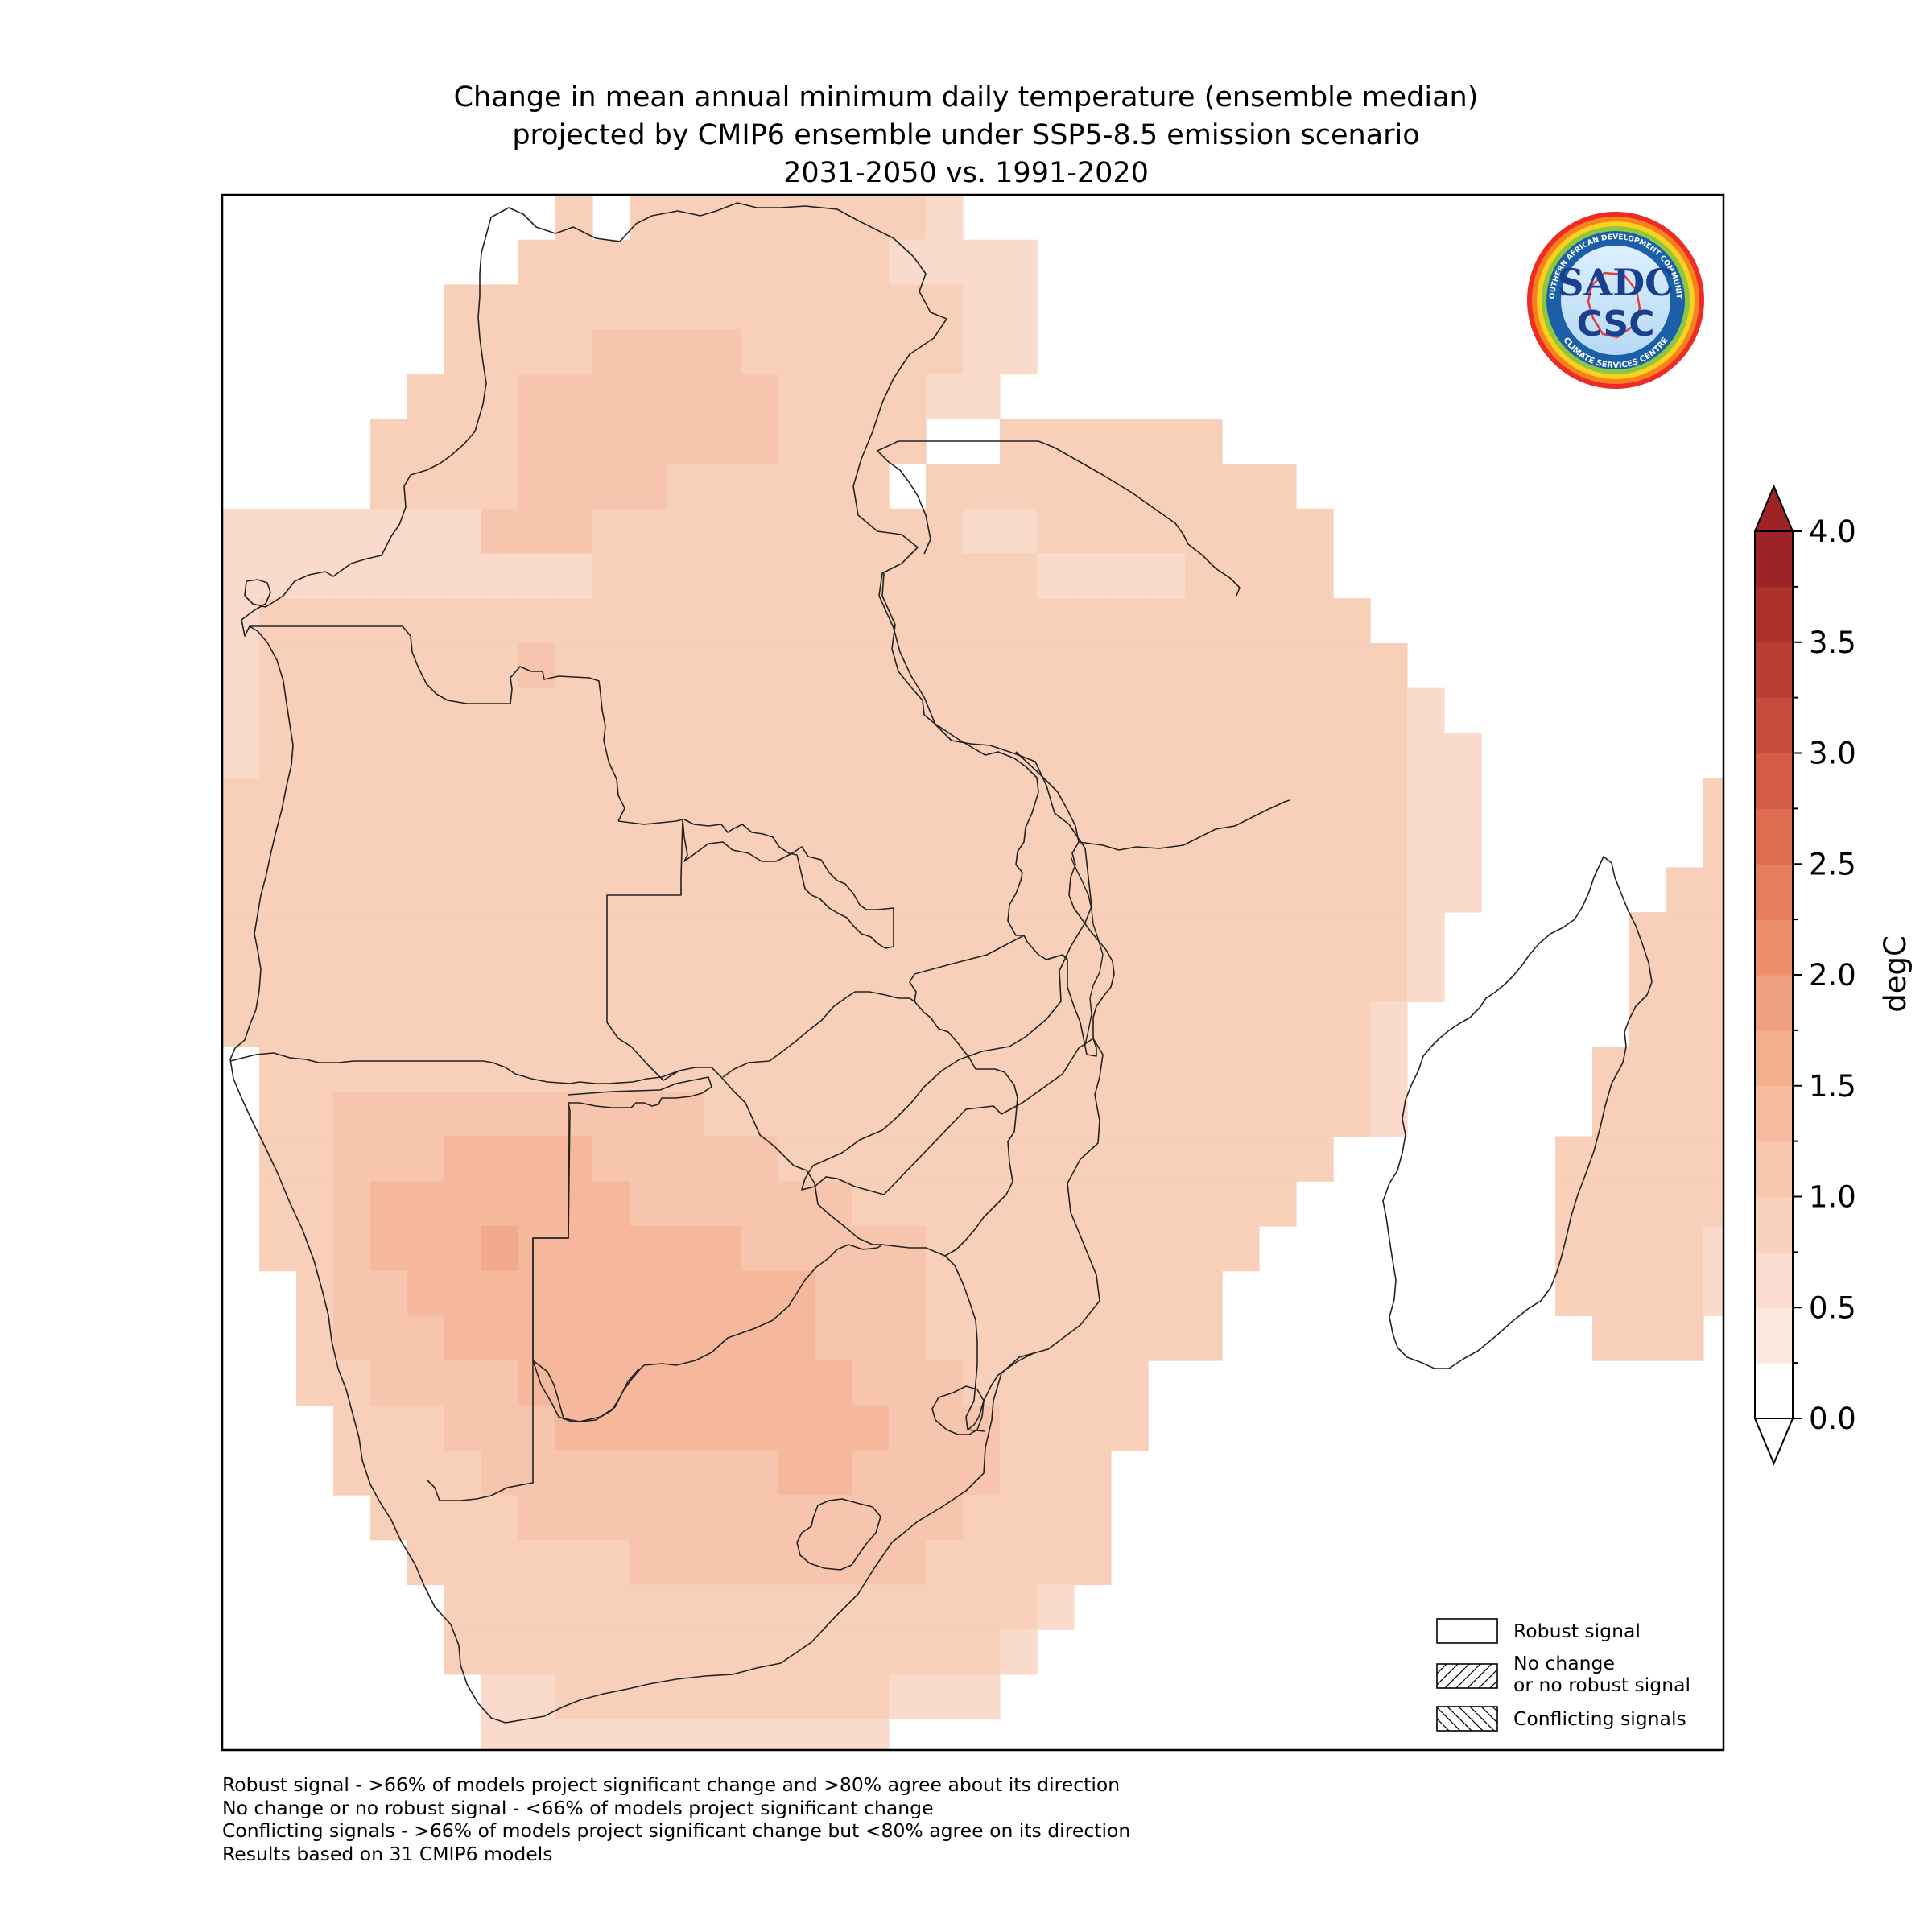 The height and width of the screenshot is (1932, 1932). Describe the element at coordinates (1059, 518) in the screenshot. I see `border-tz-north` at that location.